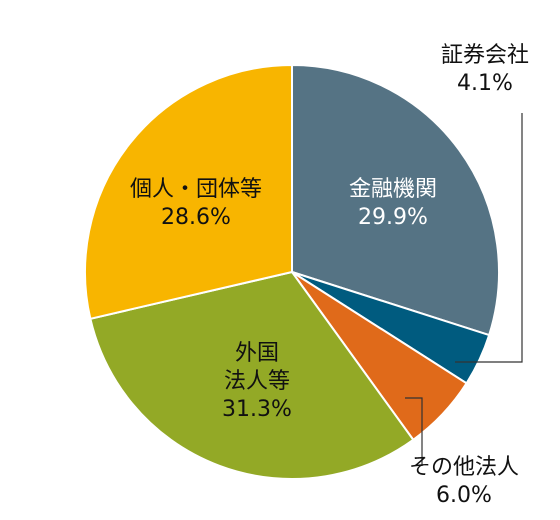  I want to click on leader-line-other-corp, so click(414, 431).